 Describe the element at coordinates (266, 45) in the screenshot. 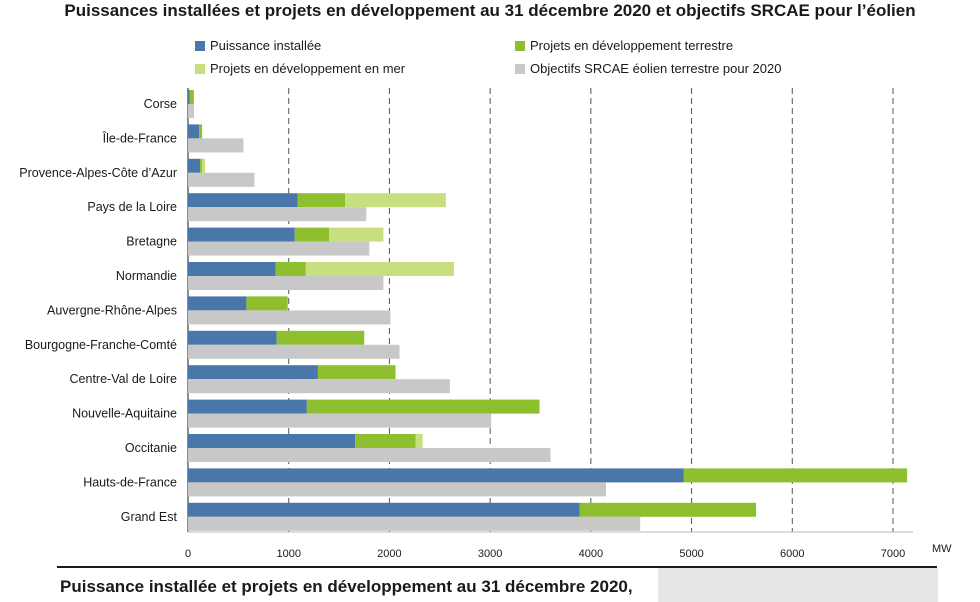

I see `legend-label-installed: Puissance installée` at that location.